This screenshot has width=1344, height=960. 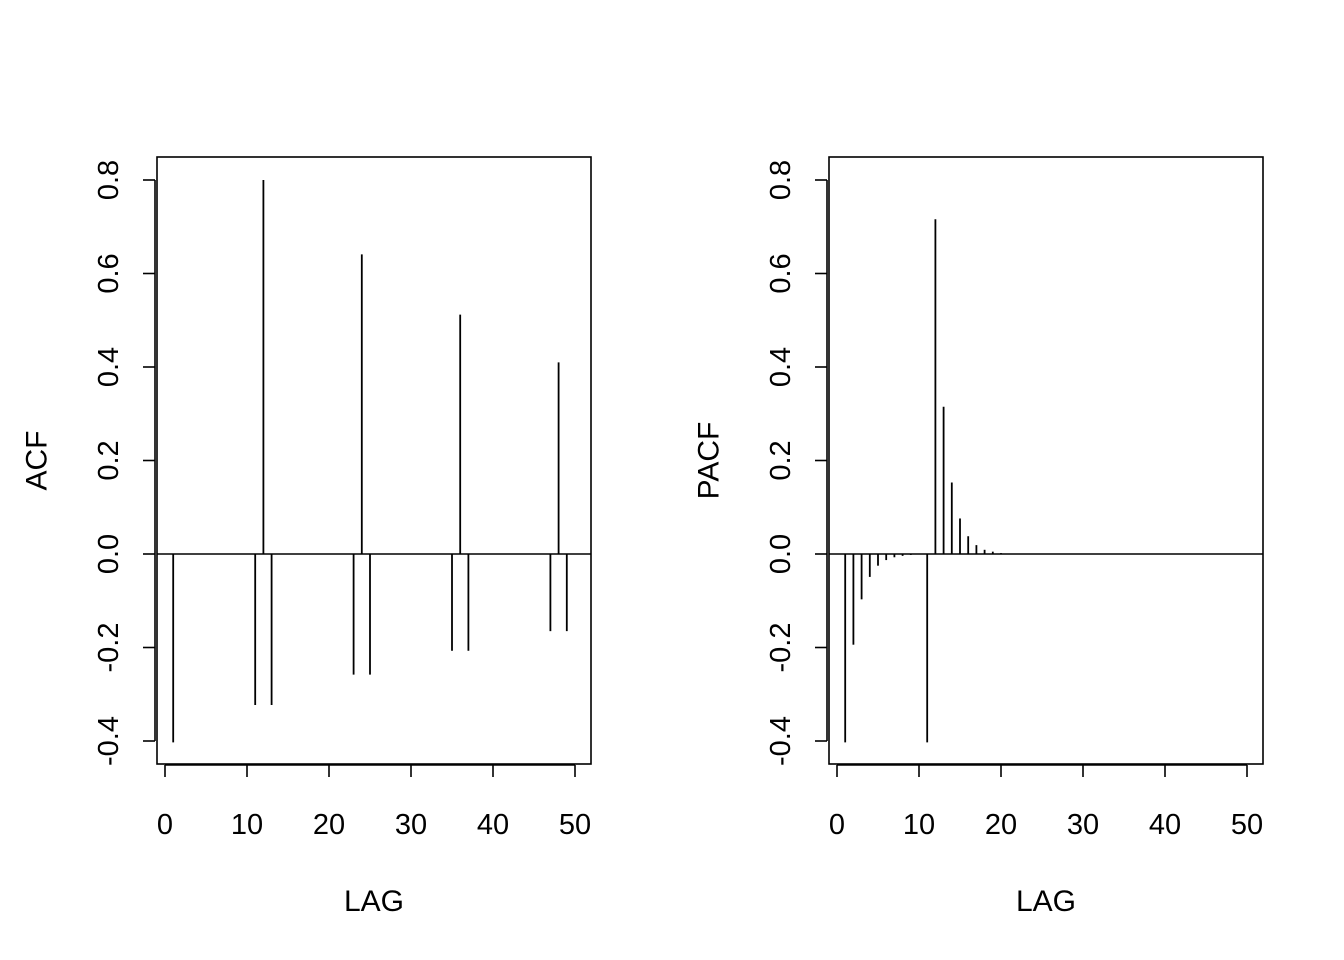 I want to click on acf-x-axis: 0 10 20 30 40 50, so click(x=374, y=802).